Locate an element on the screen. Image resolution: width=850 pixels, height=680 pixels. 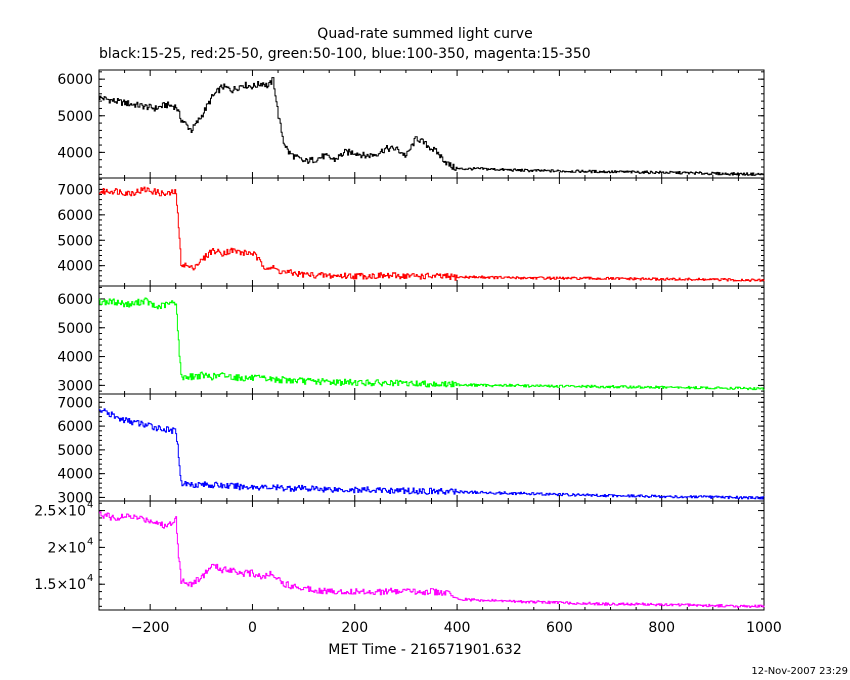
panel-15-350: 1.5×10 42×10 42.5×10 4 is located at coordinates (399, 555).